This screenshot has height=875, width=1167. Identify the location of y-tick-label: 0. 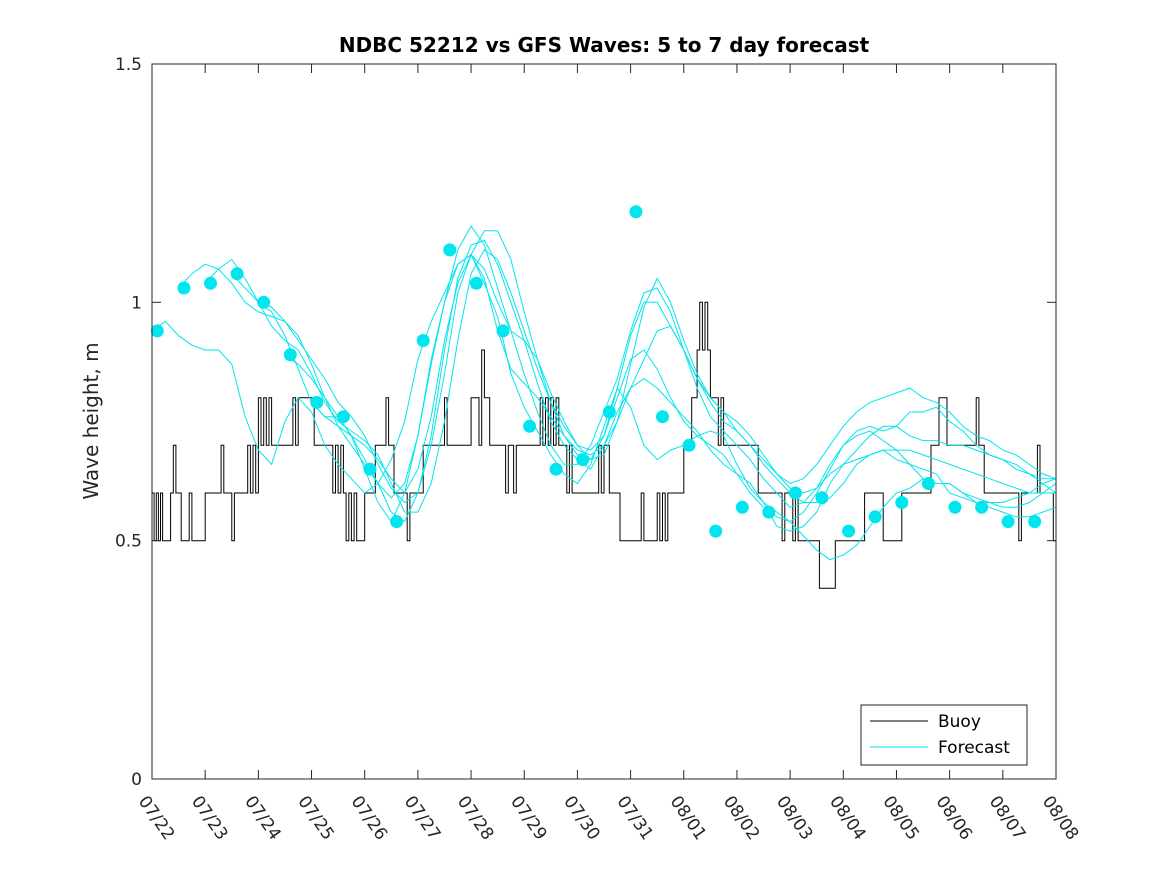
(136, 780).